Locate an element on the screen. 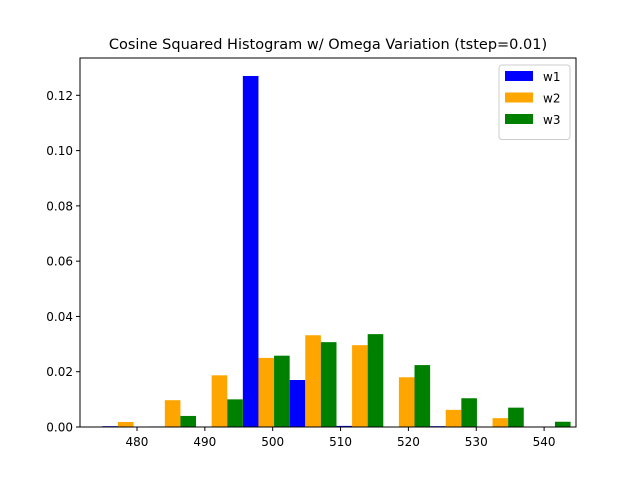 The image size is (640, 480). legend-label-w1: w1 is located at coordinates (551, 77).